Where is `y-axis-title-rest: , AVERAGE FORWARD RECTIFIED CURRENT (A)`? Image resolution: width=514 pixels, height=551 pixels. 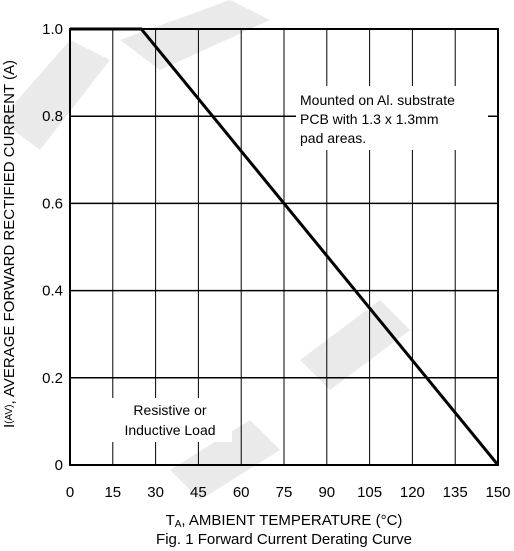 y-axis-title-rest: , AVERAGE FORWARD RECTIFIED CURRENT (A) is located at coordinates (9, 232).